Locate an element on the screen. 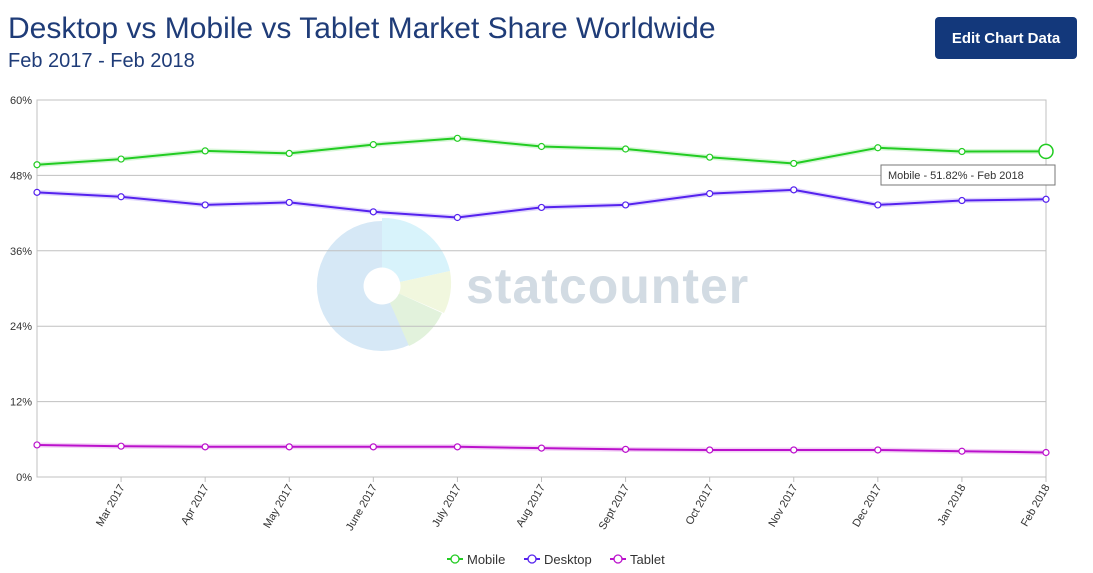 This screenshot has width=1093, height=573. tooltip-text: Mobile - 51.82% - Feb 2018 is located at coordinates (956, 176).